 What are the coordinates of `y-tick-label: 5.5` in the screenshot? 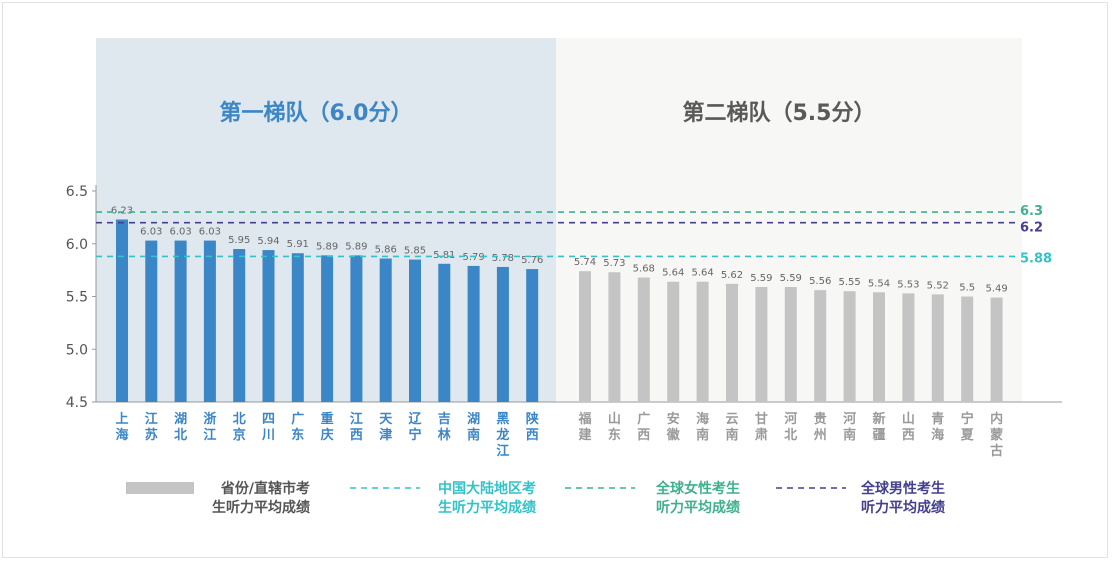 It's located at (77, 298).